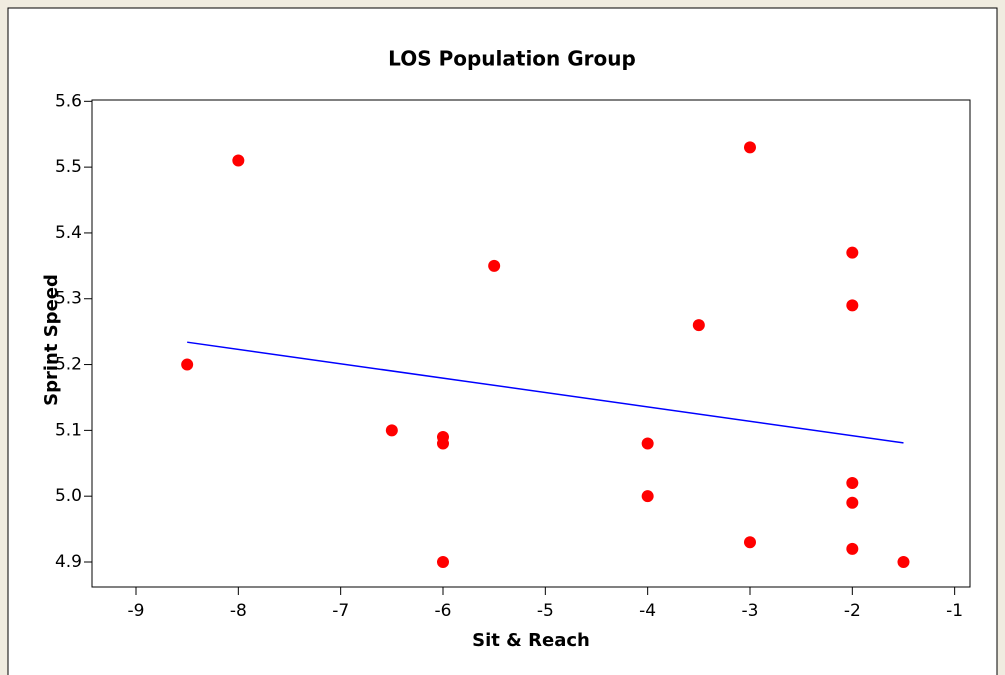  I want to click on y-tick-label: 5.6, so click(68, 101).